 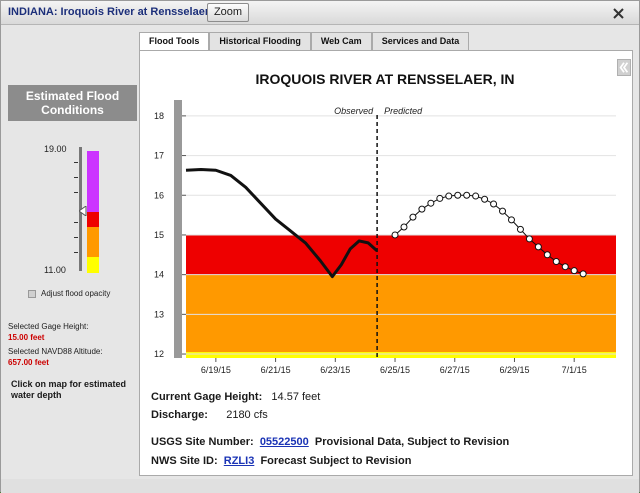 What do you see at coordinates (55, 149) in the screenshot?
I see `gauge-top-label: 19.00` at bounding box center [55, 149].